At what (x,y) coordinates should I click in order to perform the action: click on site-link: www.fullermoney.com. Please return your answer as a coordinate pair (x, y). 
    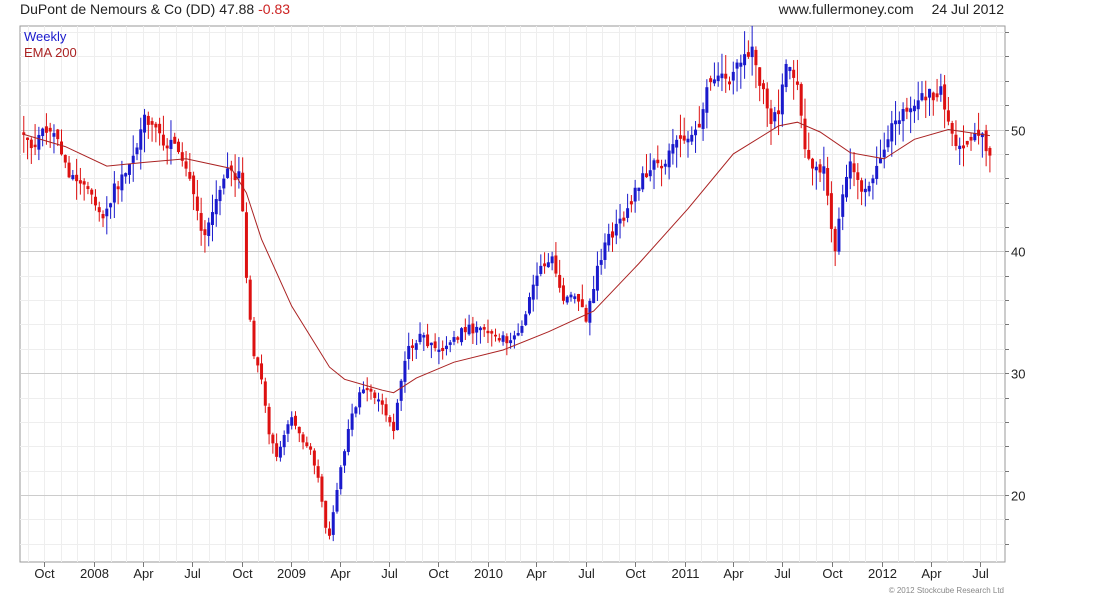
    Looking at the image, I should click on (846, 9).